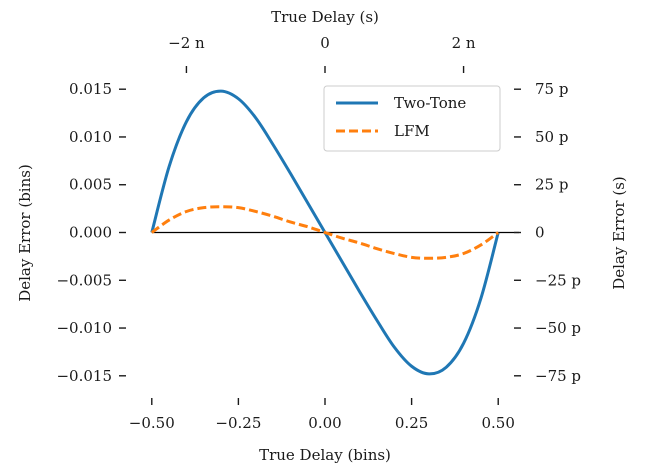 The image size is (650, 468). What do you see at coordinates (90, 137) in the screenshot?
I see `y-tick-label: 0.010` at bounding box center [90, 137].